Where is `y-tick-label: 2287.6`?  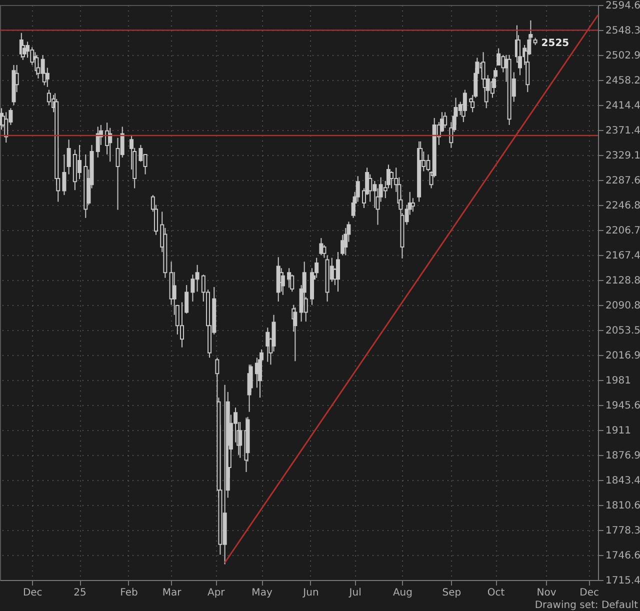
y-tick-label: 2287.6 is located at coordinates (623, 180).